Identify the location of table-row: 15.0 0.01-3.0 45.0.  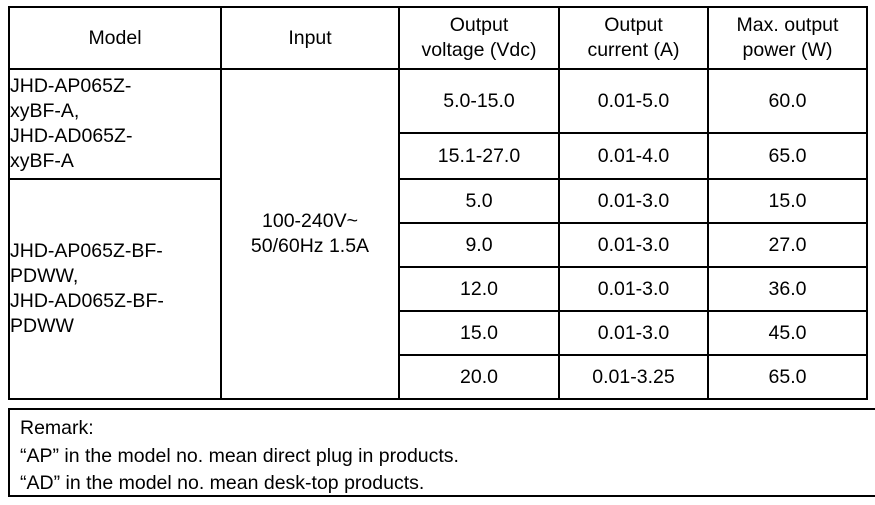
(438, 333).